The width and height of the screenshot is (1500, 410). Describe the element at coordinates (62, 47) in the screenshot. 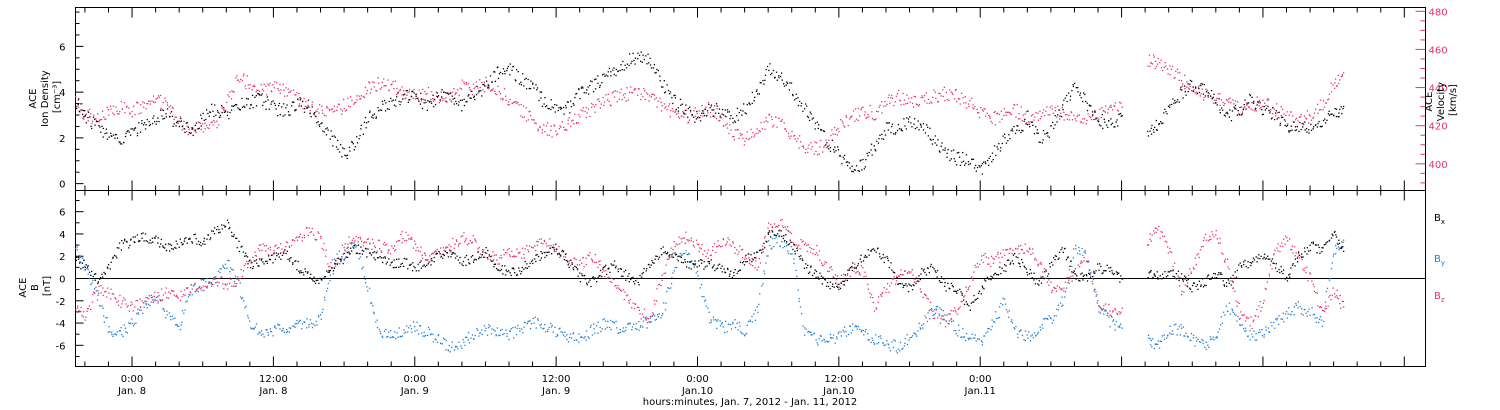

I see `density-tick-label: 6` at that location.